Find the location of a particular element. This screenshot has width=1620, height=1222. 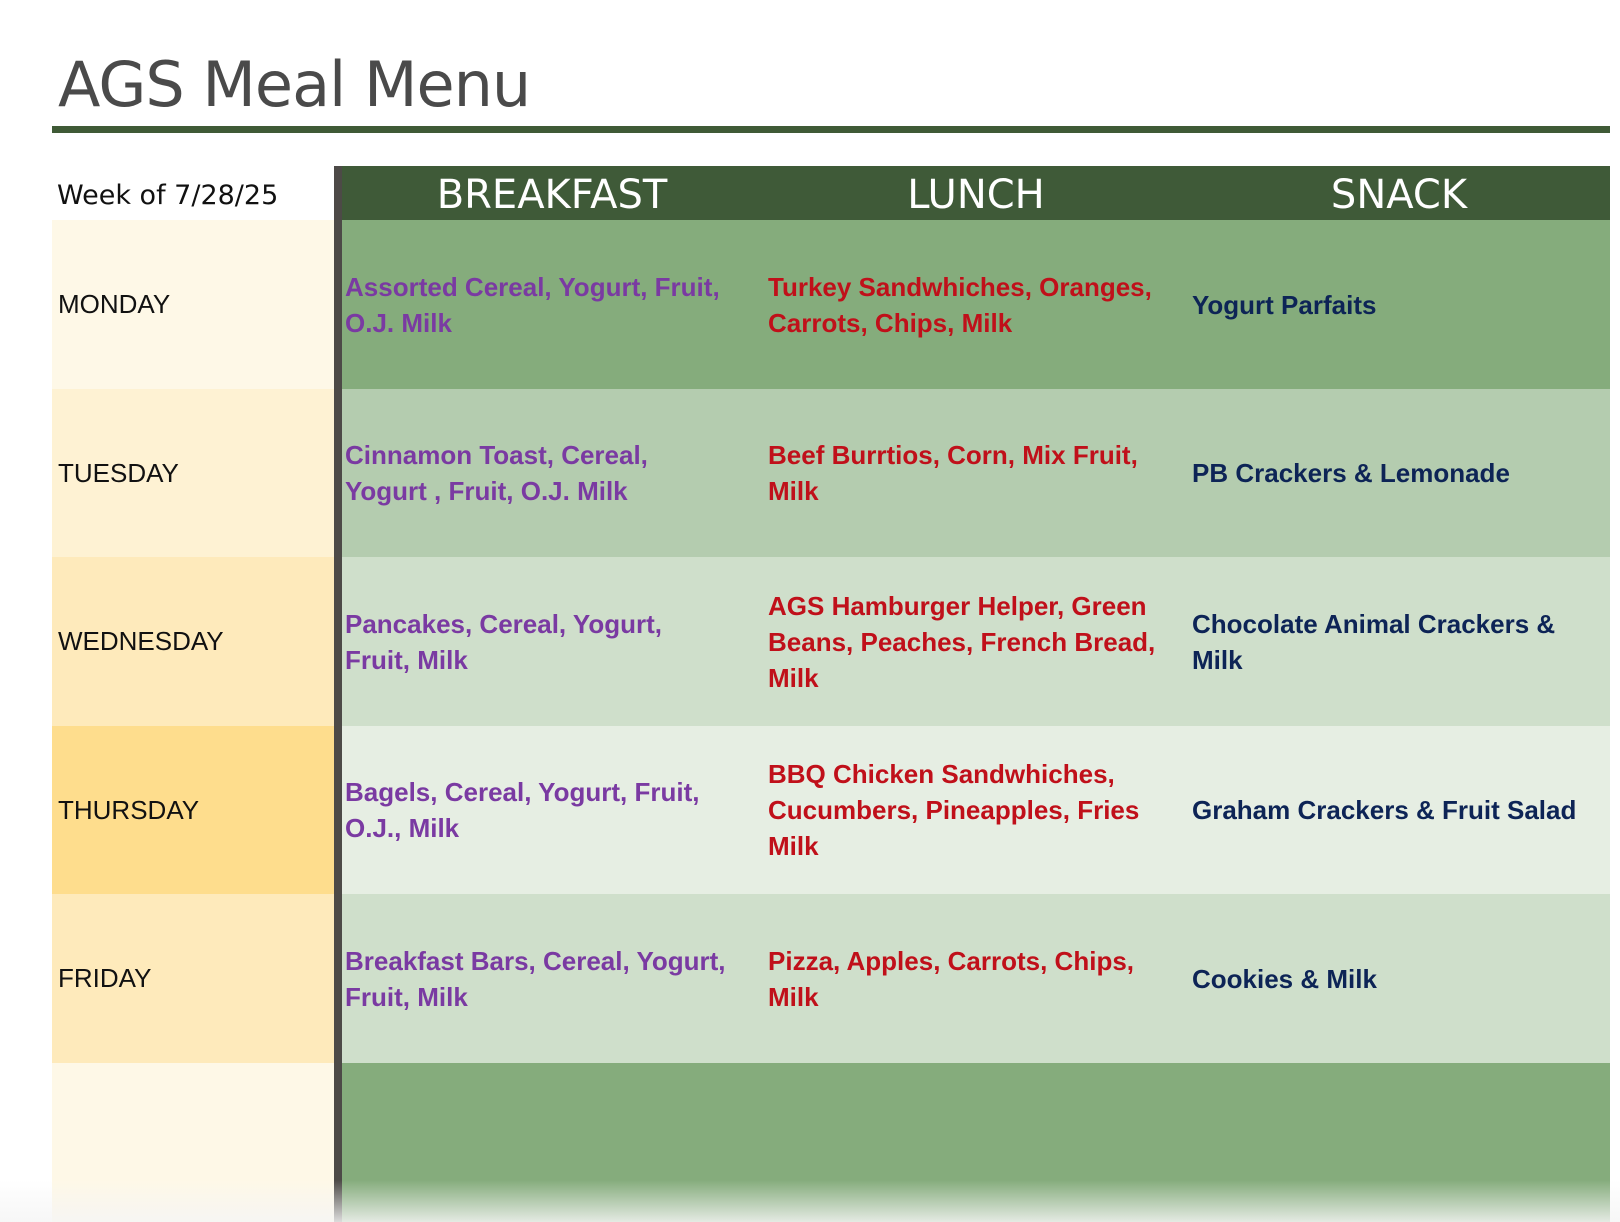

lunch-text-line: Turkey Sandwhiches, Oranges, is located at coordinates (960, 286).